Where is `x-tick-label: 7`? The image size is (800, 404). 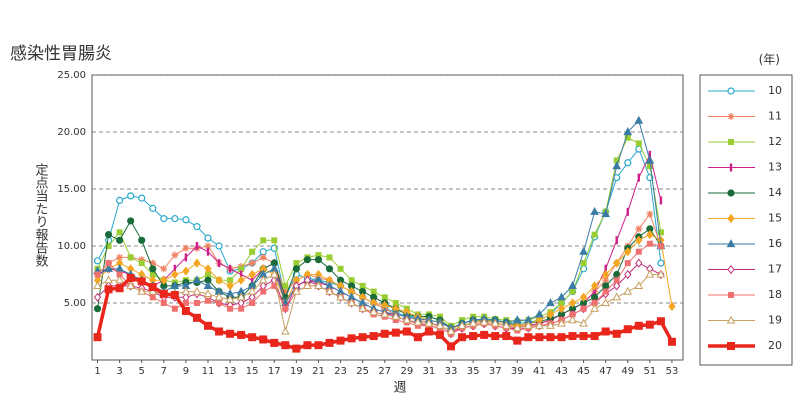
x-tick-label: 7 is located at coordinates (164, 371).